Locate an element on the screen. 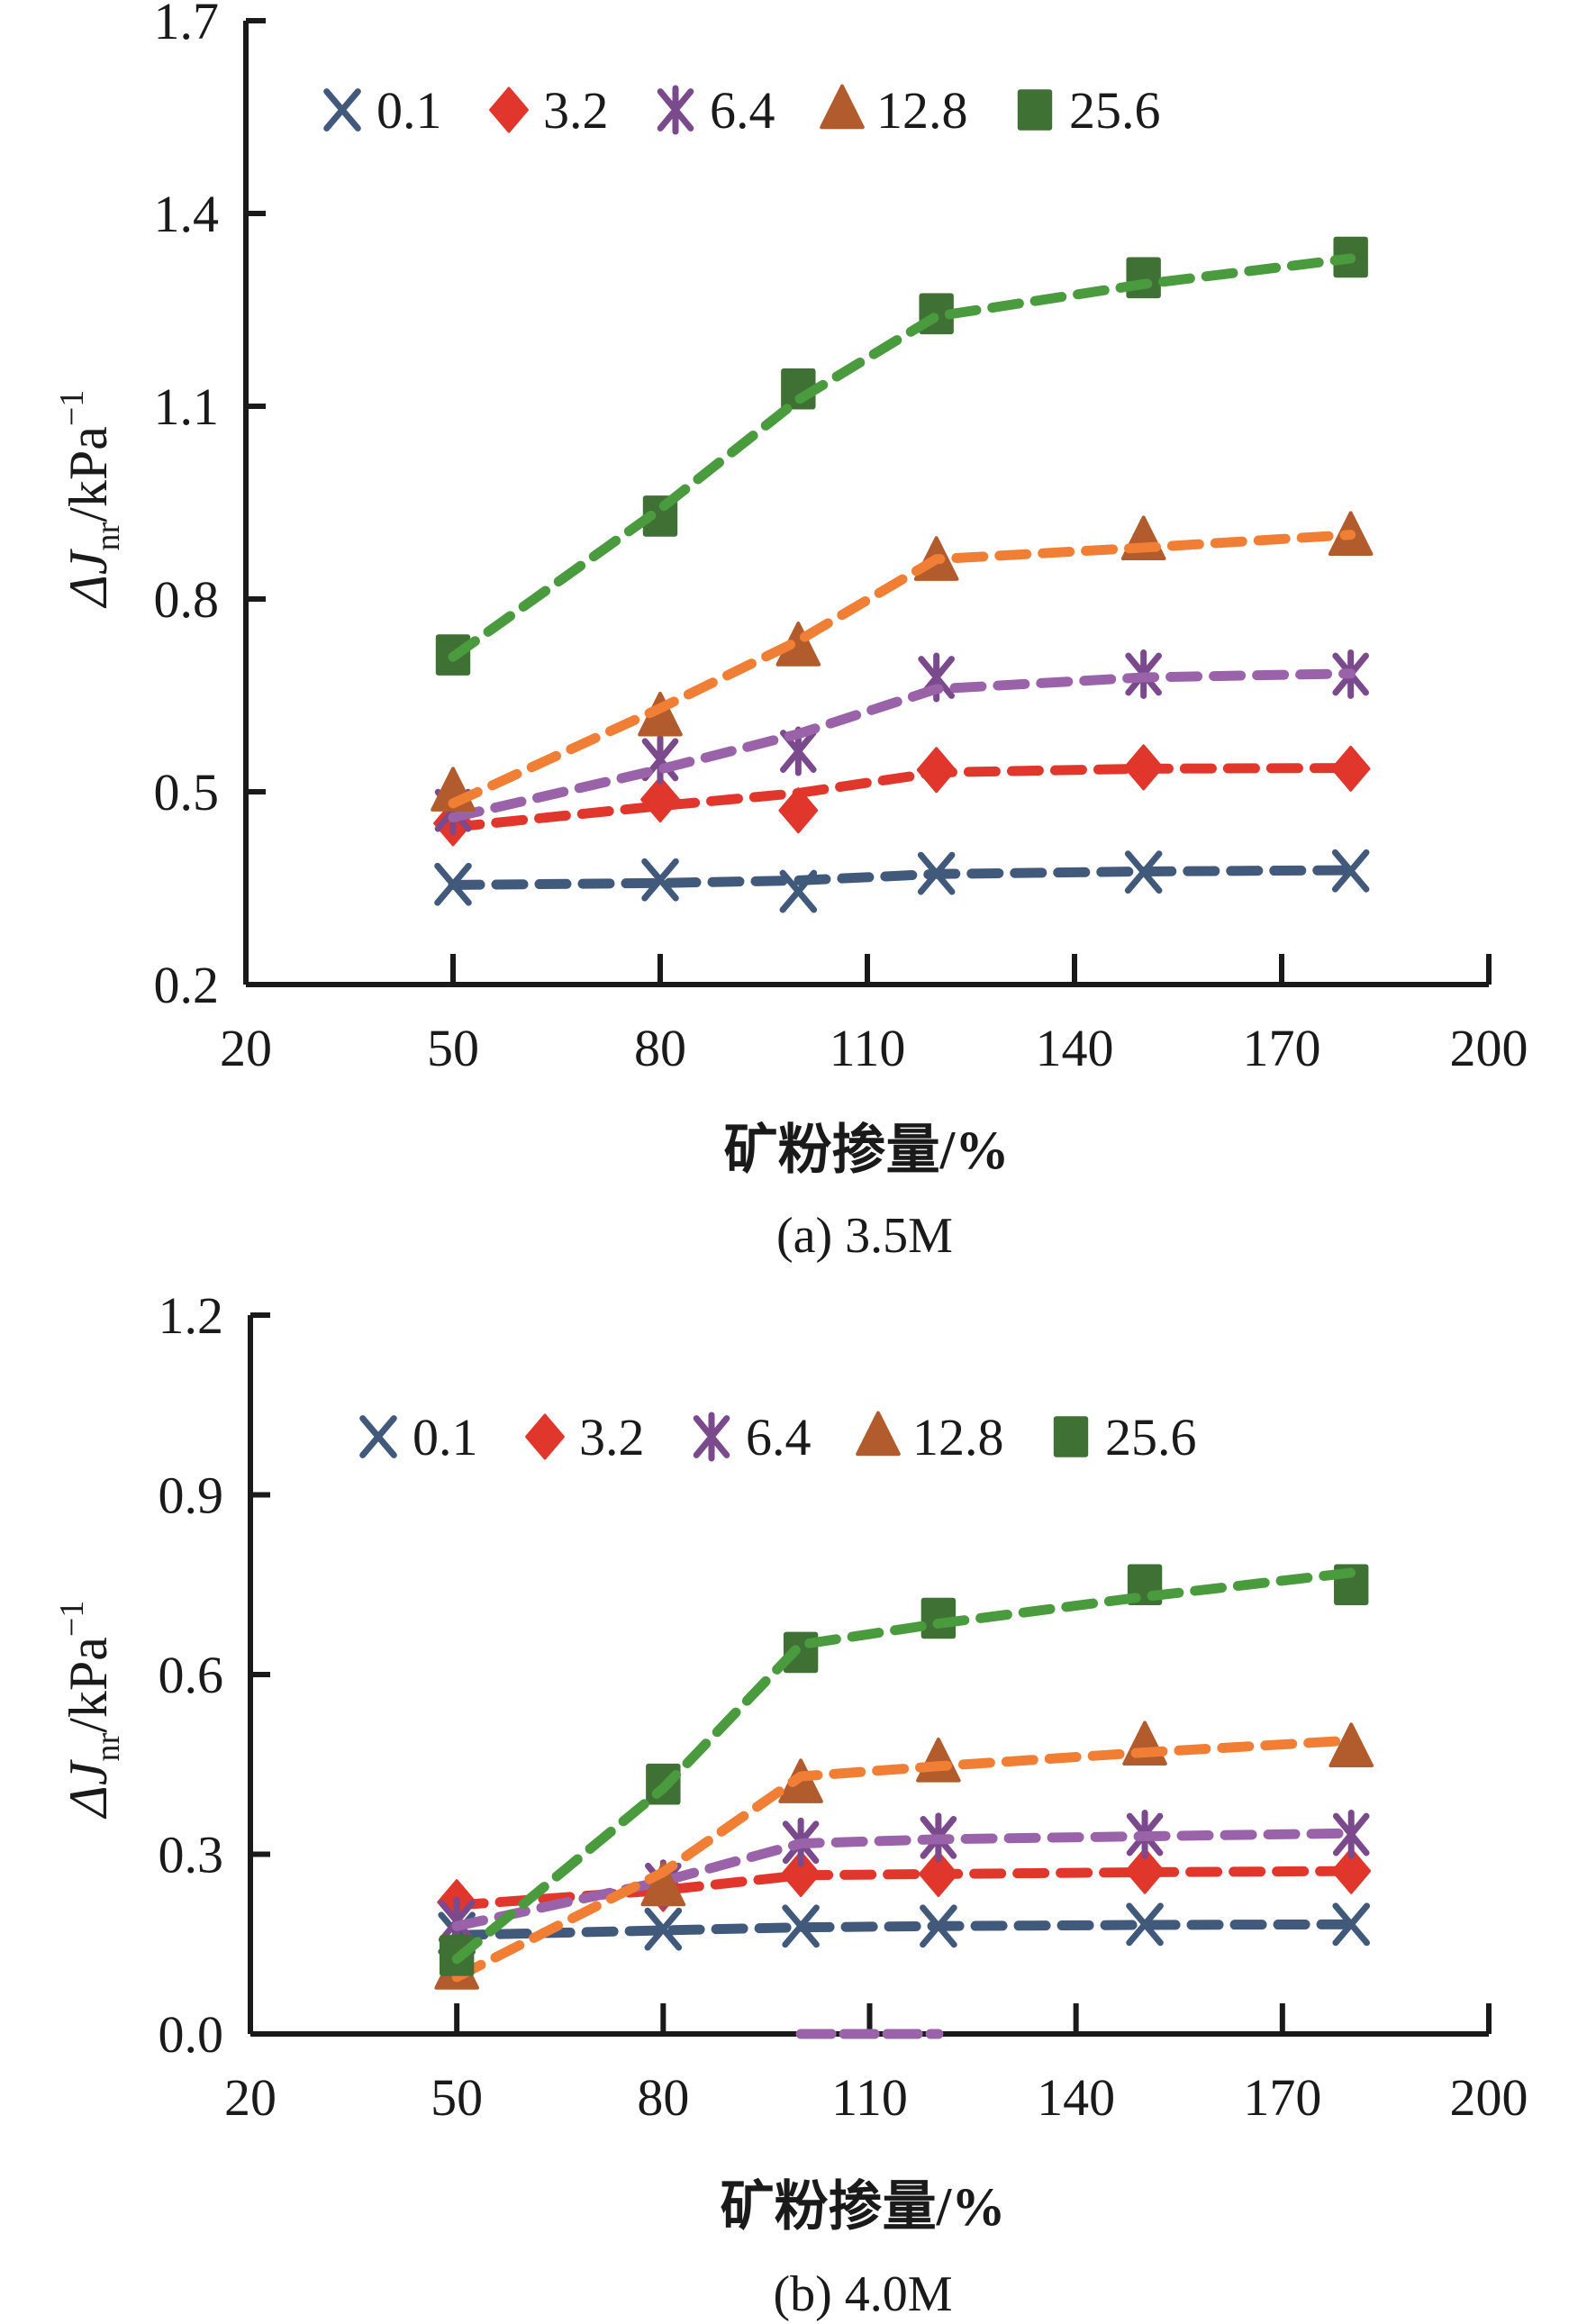 The height and width of the screenshot is (2324, 1596). y-tick-label: 0.3 is located at coordinates (191, 1855).